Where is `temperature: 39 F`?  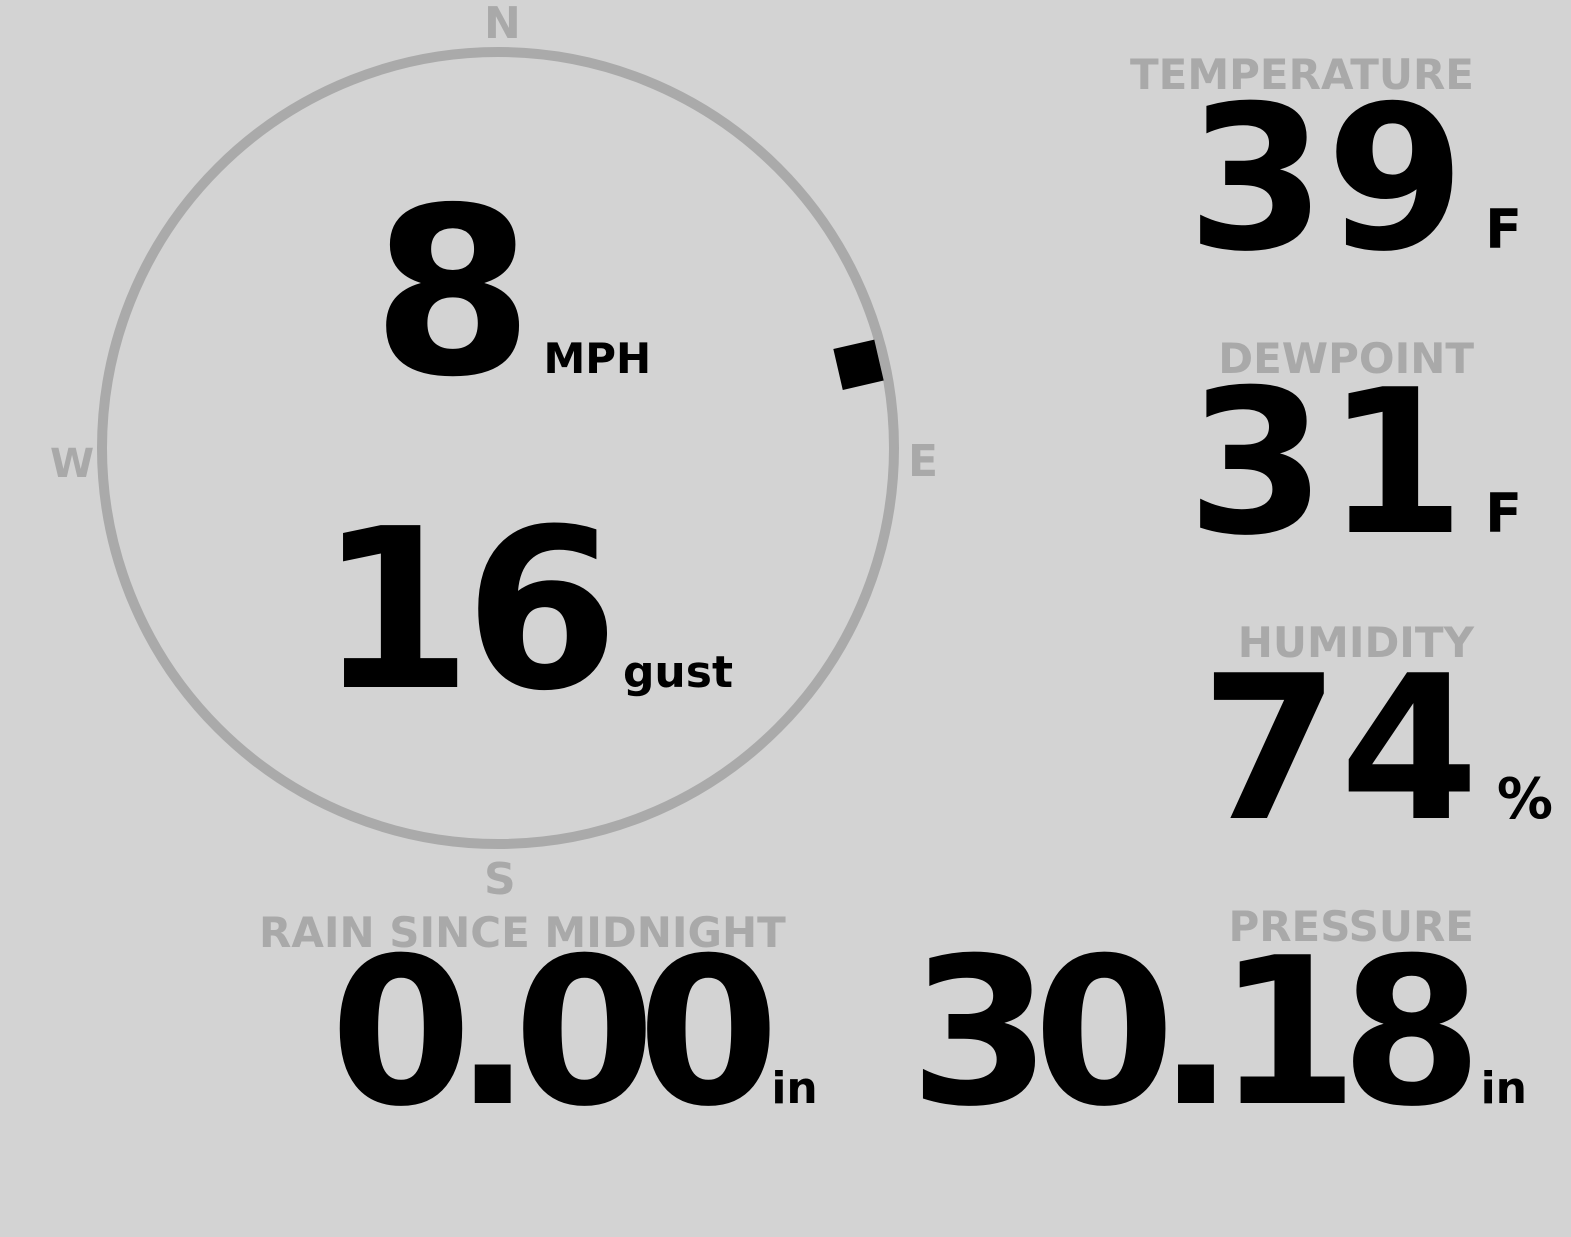
temperature: 39 F is located at coordinates (1354, 179).